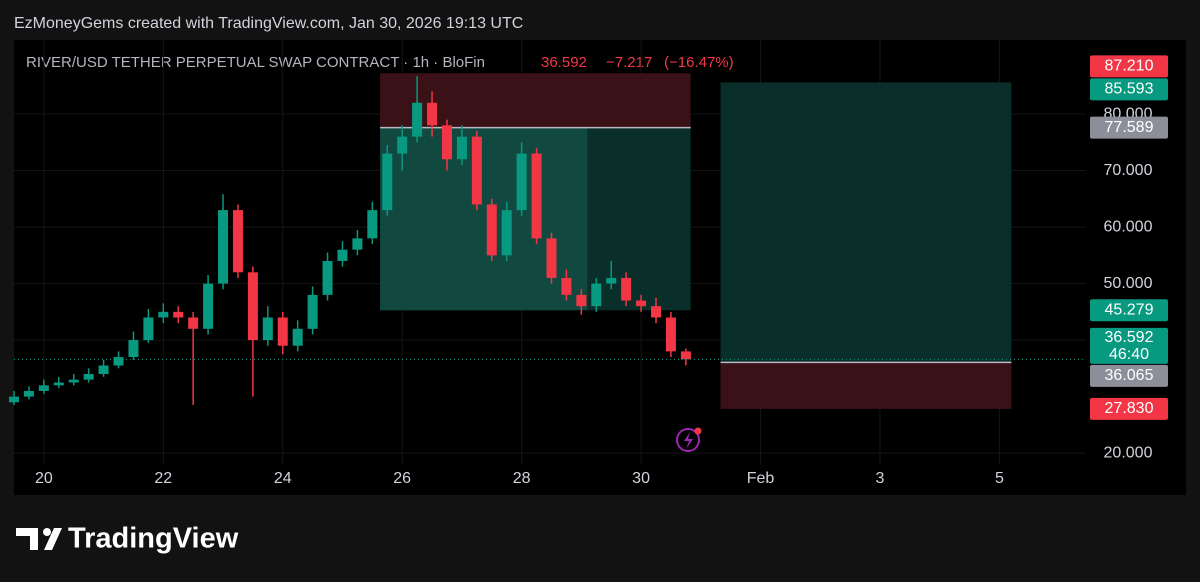 The width and height of the screenshot is (1200, 582). What do you see at coordinates (44, 478) in the screenshot?
I see `x-tick-label: 20` at bounding box center [44, 478].